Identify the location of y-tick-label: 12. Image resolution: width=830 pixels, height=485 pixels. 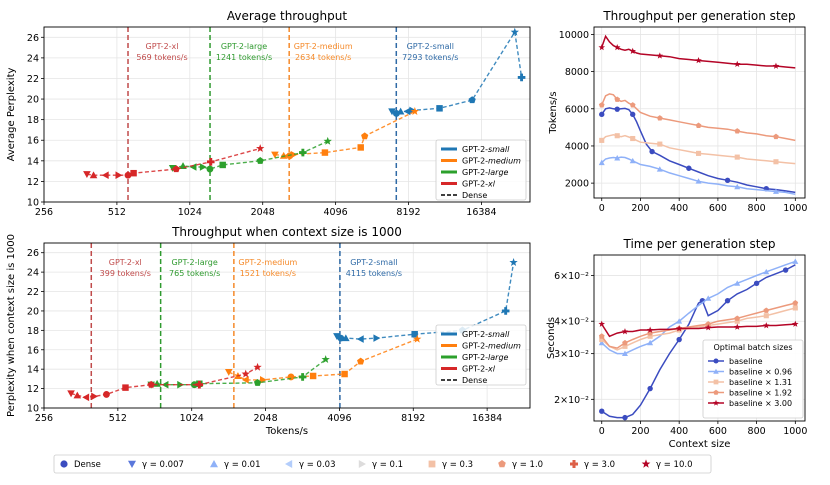
(33, 182).